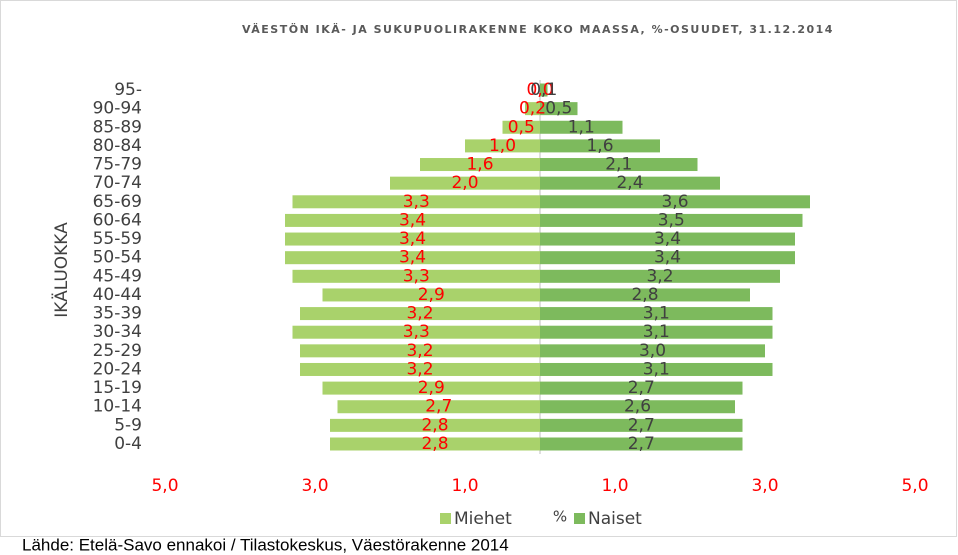  What do you see at coordinates (615, 519) in the screenshot?
I see `legend-label: Naiset` at bounding box center [615, 519].